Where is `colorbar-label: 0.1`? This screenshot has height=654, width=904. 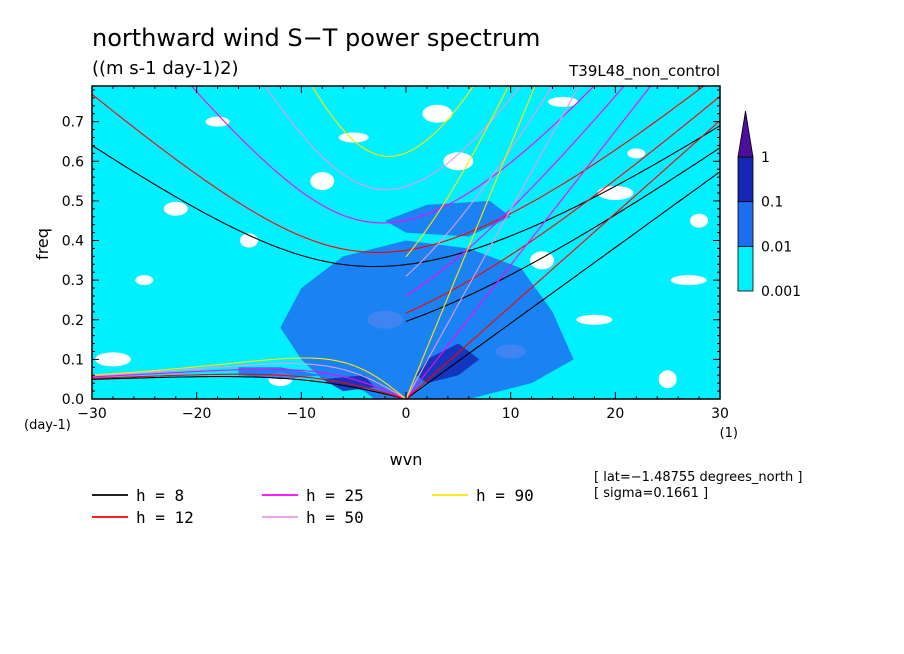 colorbar-label: 0.1 is located at coordinates (772, 203).